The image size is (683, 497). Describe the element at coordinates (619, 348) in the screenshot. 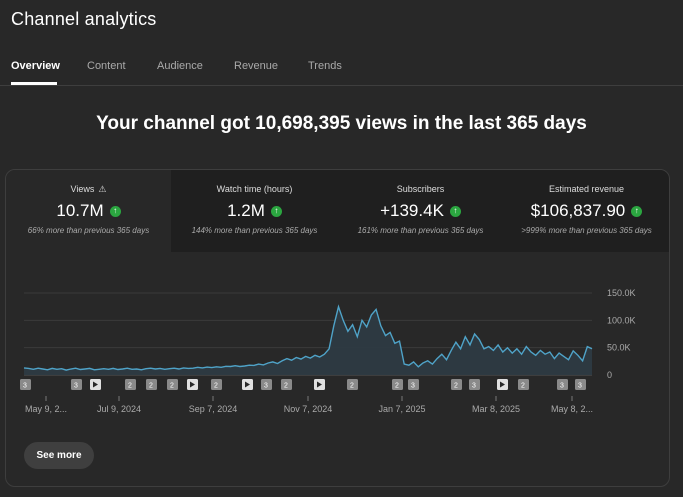

I see `y-tick-label: 50.0K` at that location.